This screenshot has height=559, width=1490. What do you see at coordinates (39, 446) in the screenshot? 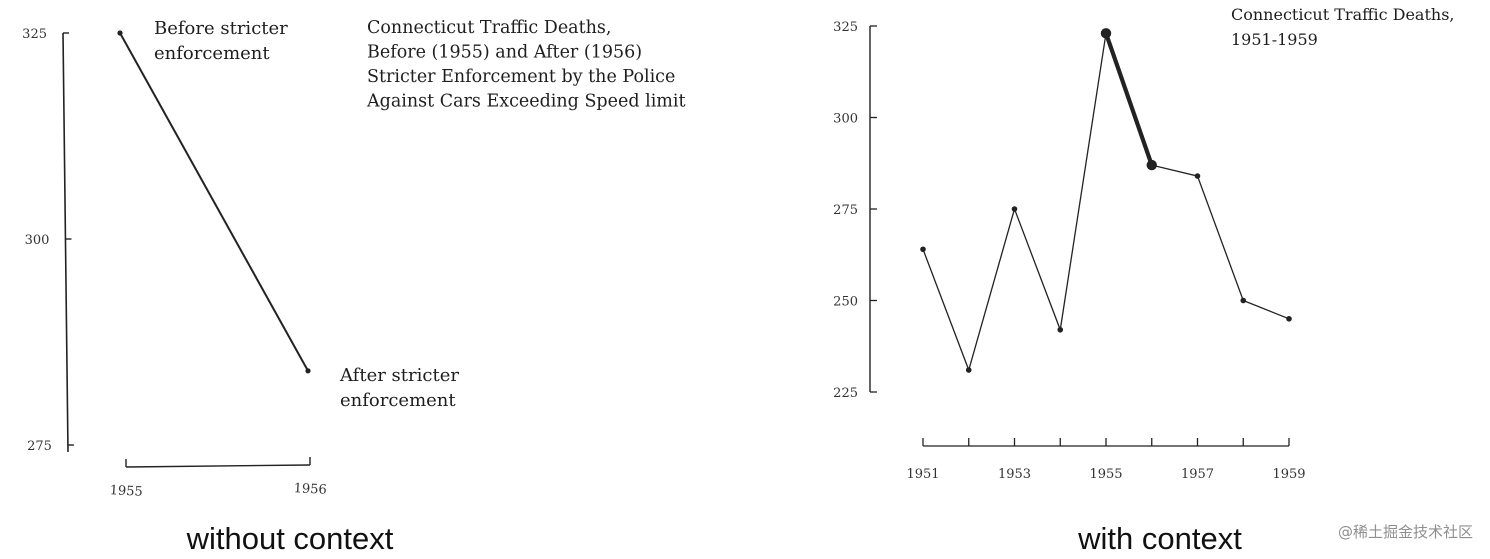
I see `left-y-tick-label: 275` at bounding box center [39, 446].